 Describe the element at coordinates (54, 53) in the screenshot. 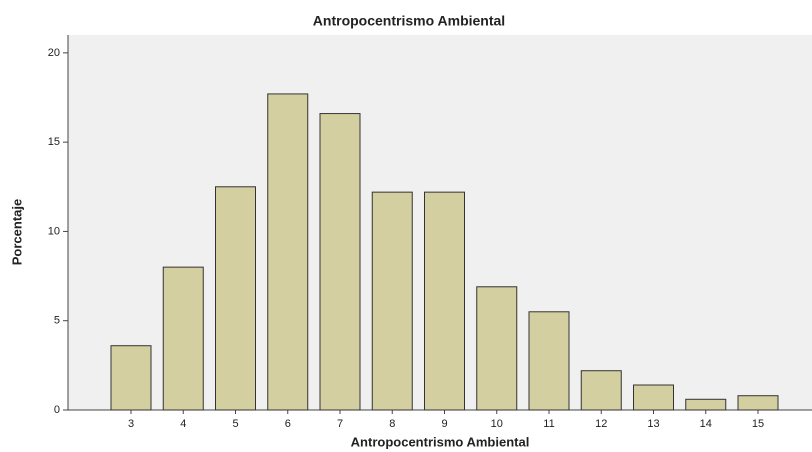

I see `y-tick-label: 20` at that location.